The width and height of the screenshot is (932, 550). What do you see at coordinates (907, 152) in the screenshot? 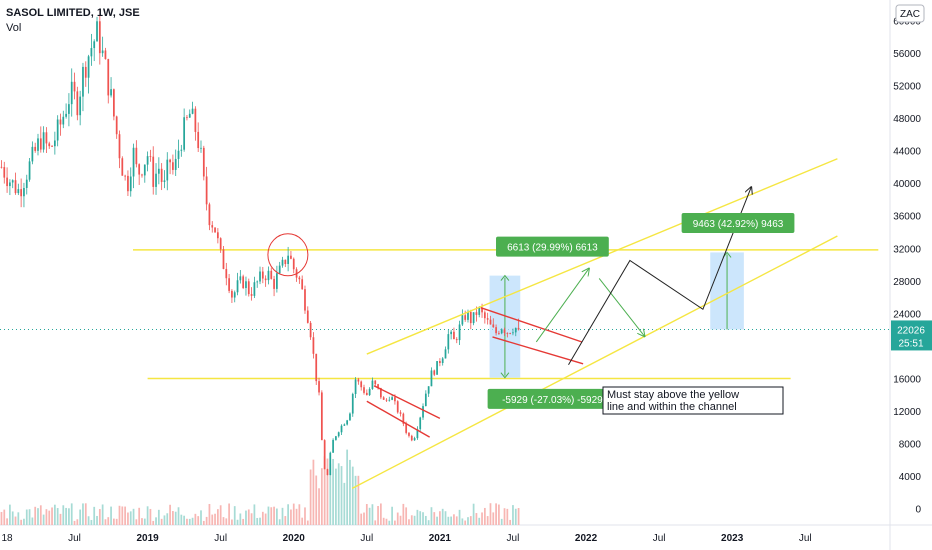
I see `price-tick-label: 44000` at bounding box center [907, 152].